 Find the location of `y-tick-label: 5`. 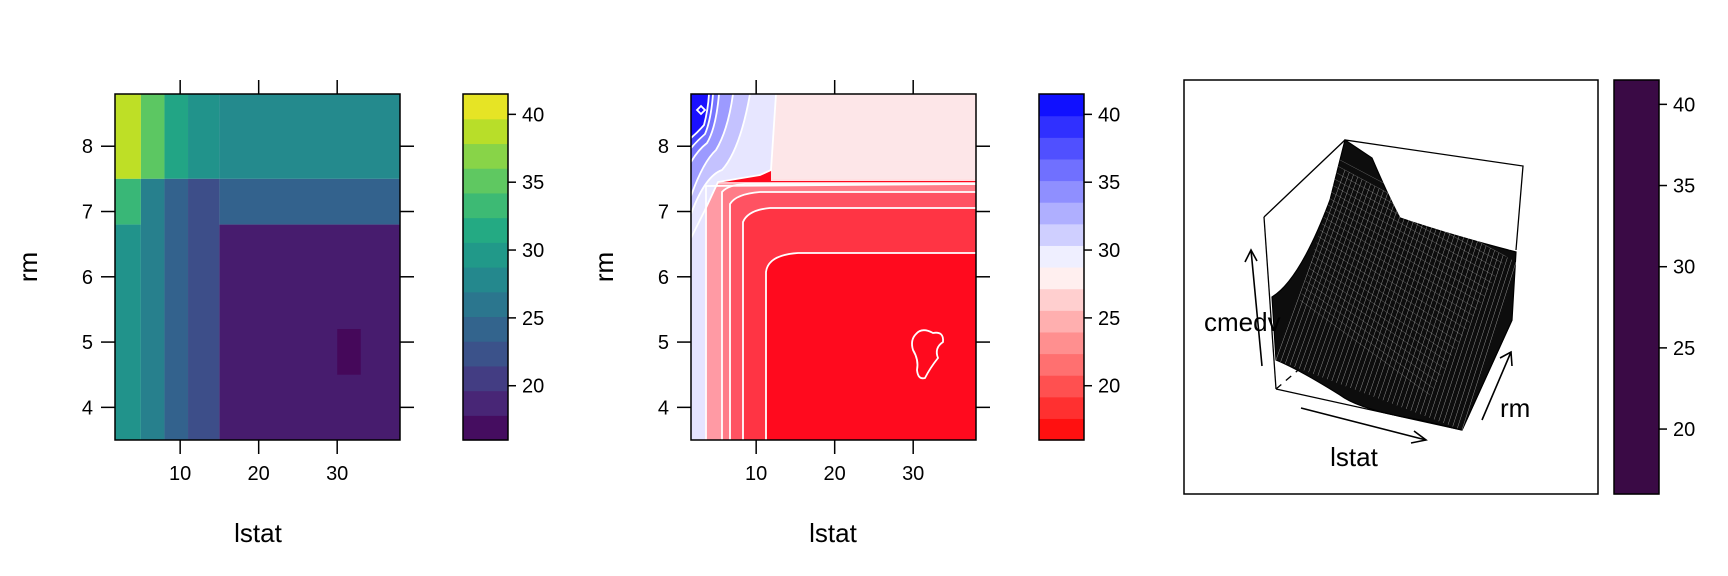

y-tick-label: 5 is located at coordinates (87, 343).